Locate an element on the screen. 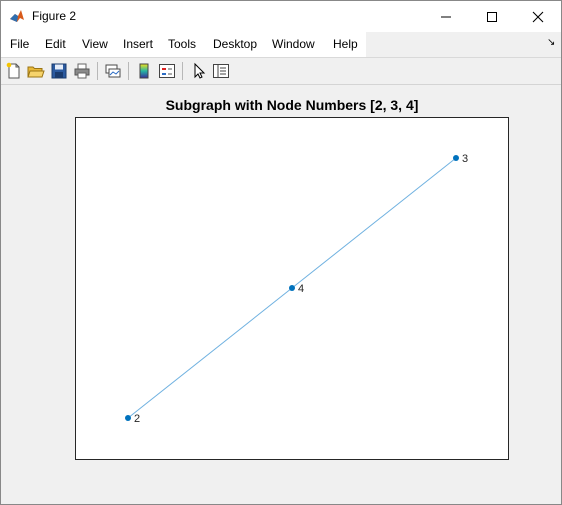  property-inspector-icon is located at coordinates (221, 71).